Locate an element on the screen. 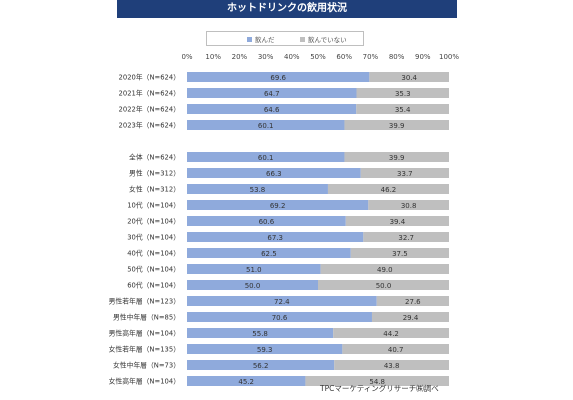 The image size is (573, 400). value-label-not-drank: 32.7 is located at coordinates (406, 238).